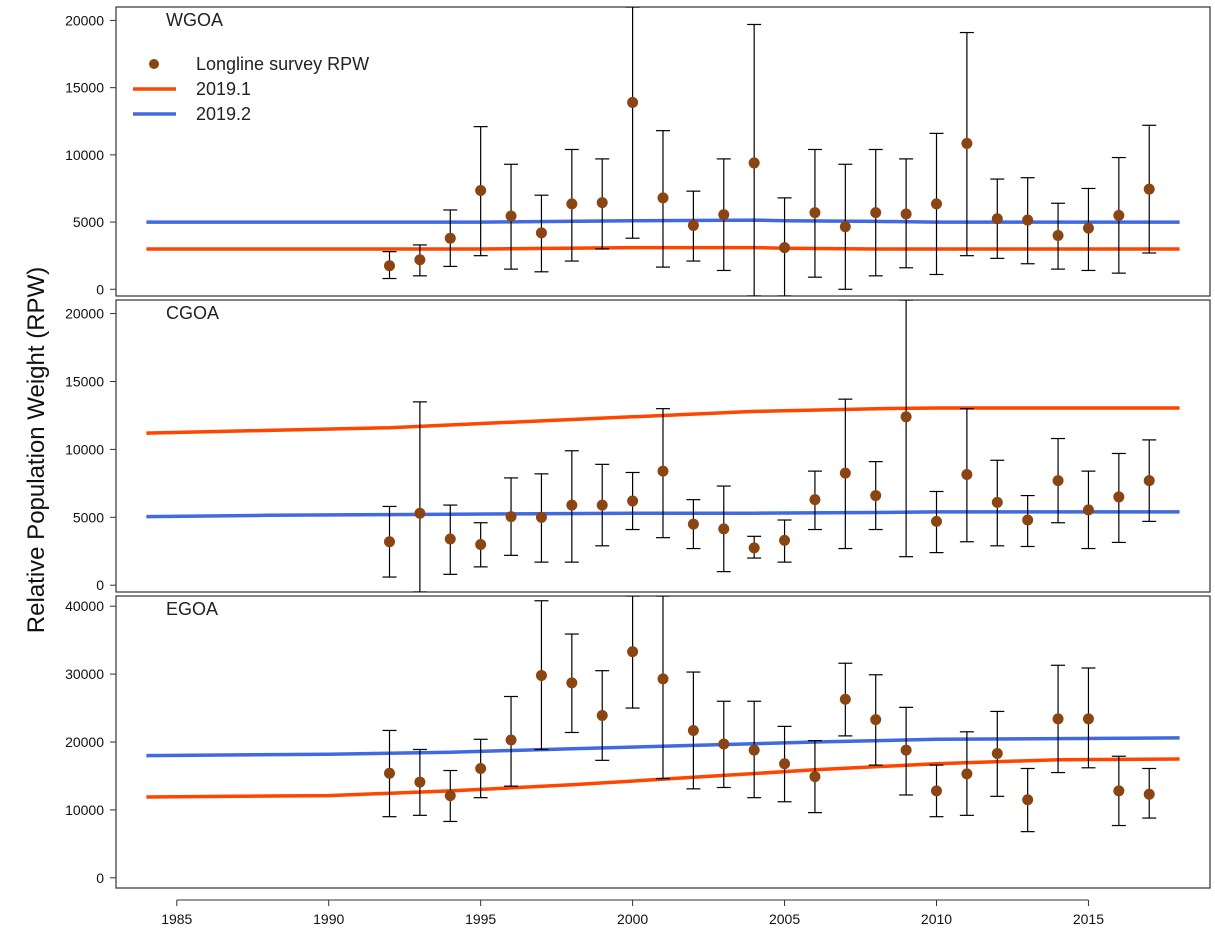  What do you see at coordinates (784, 919) in the screenshot?
I see `x-tick-label: 2005` at bounding box center [784, 919].